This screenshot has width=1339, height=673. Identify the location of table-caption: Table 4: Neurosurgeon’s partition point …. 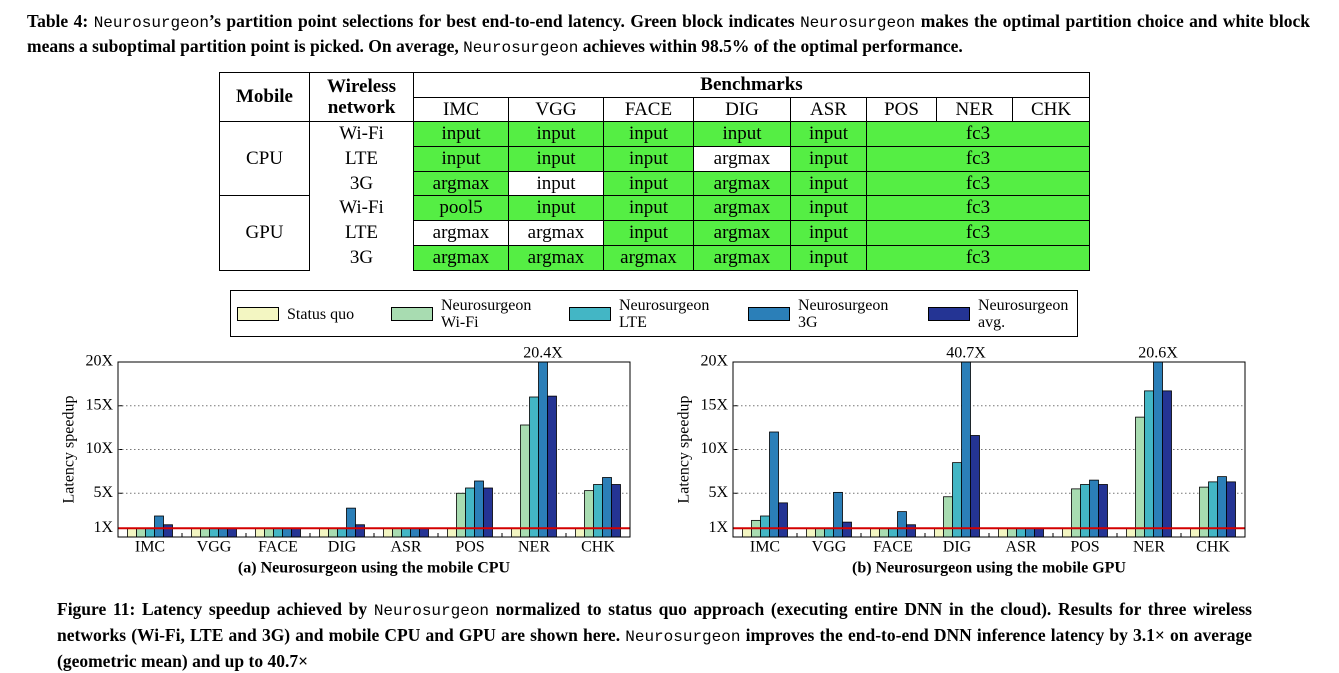
(668, 35).